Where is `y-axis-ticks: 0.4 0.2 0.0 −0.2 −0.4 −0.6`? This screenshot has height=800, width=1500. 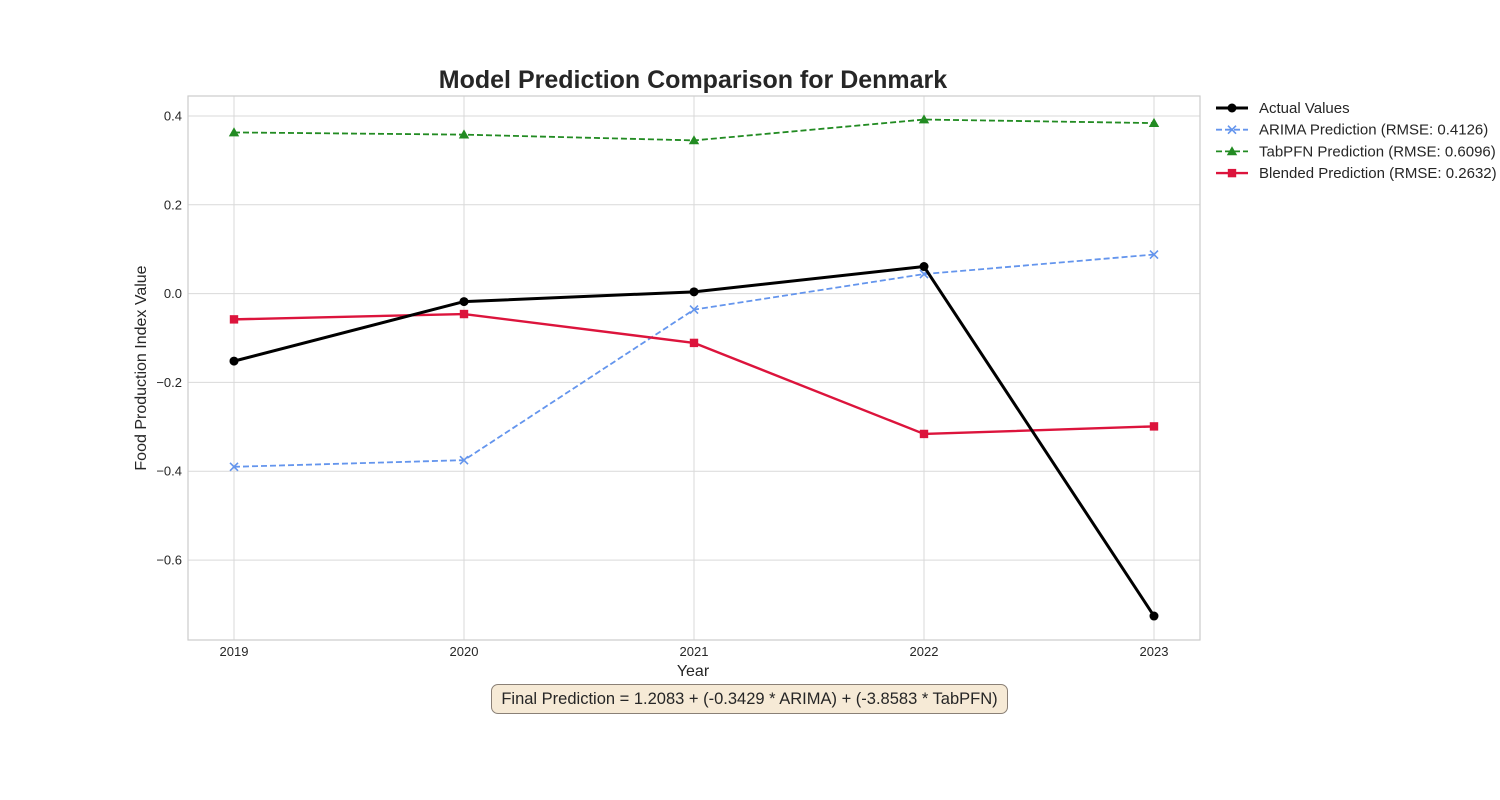 y-axis-ticks: 0.4 0.2 0.0 −0.2 −0.4 −0.6 is located at coordinates (169, 337).